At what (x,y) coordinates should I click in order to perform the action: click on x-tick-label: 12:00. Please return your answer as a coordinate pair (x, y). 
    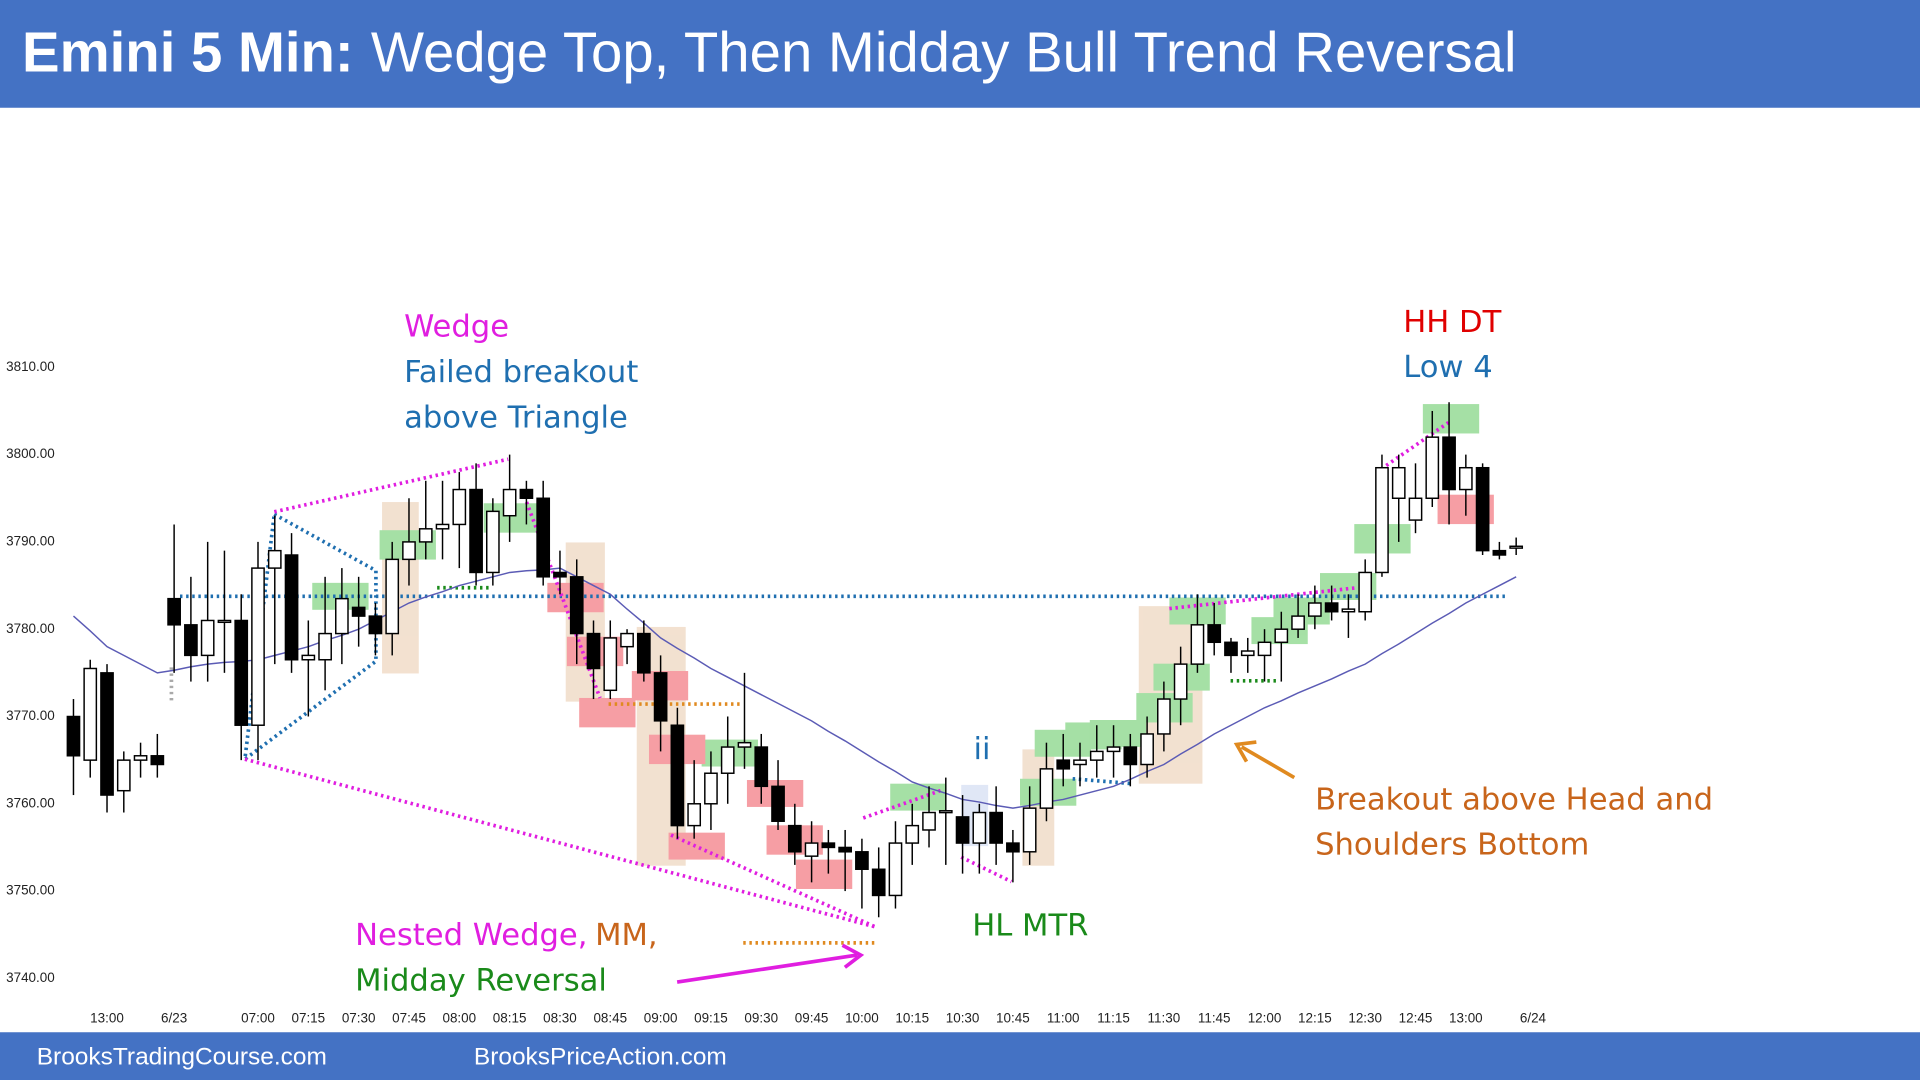
    Looking at the image, I should click on (1265, 1017).